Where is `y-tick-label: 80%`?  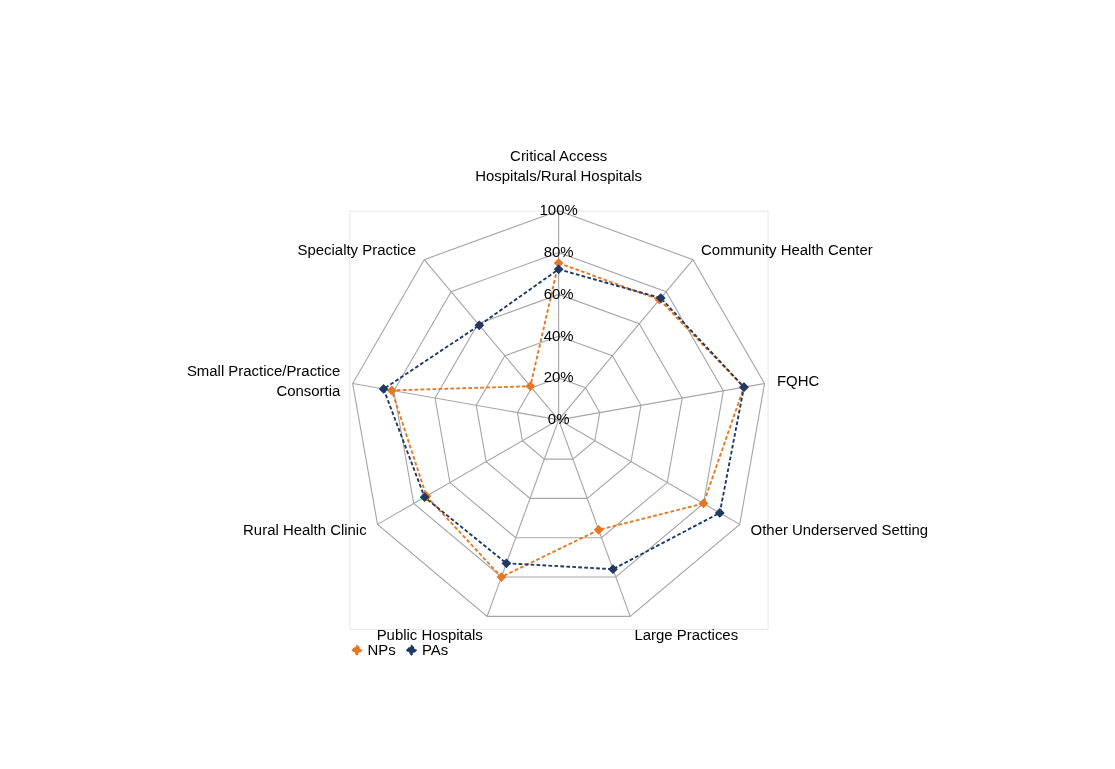
y-tick-label: 80% is located at coordinates (558, 252).